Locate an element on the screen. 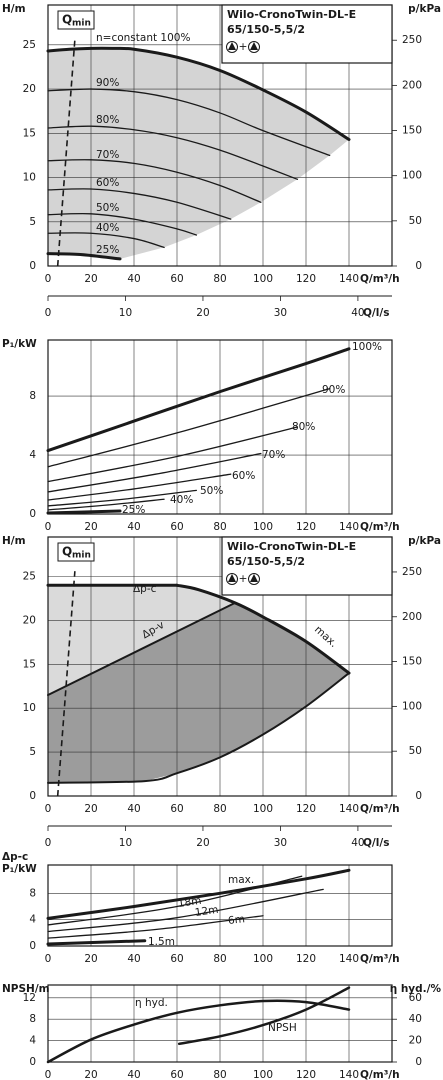 The width and height of the screenshot is (443, 1080). qmin-box is located at coordinates (76, 20).